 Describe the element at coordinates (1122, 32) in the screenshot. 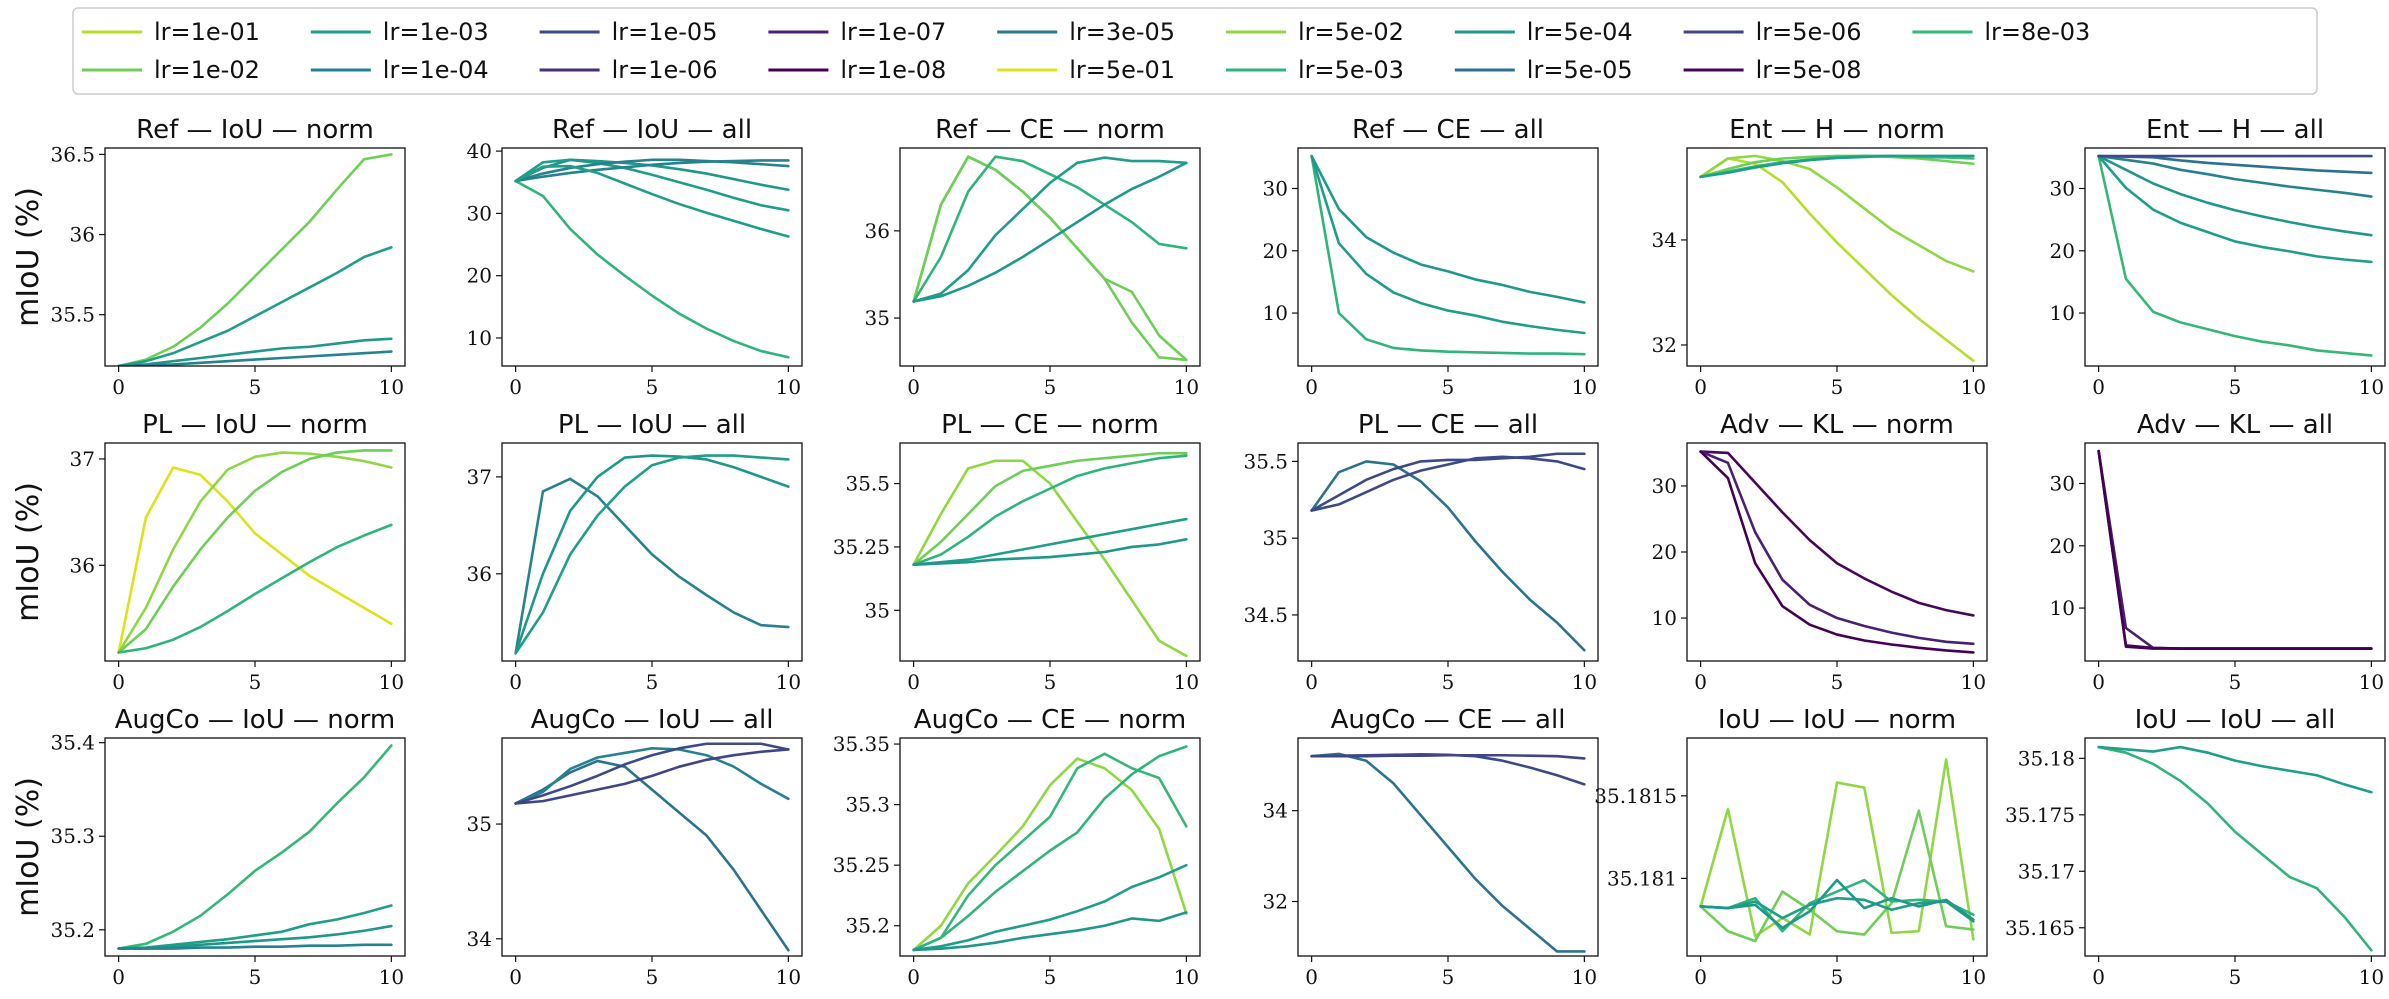

I see `legend-label: lr=3e-05` at that location.